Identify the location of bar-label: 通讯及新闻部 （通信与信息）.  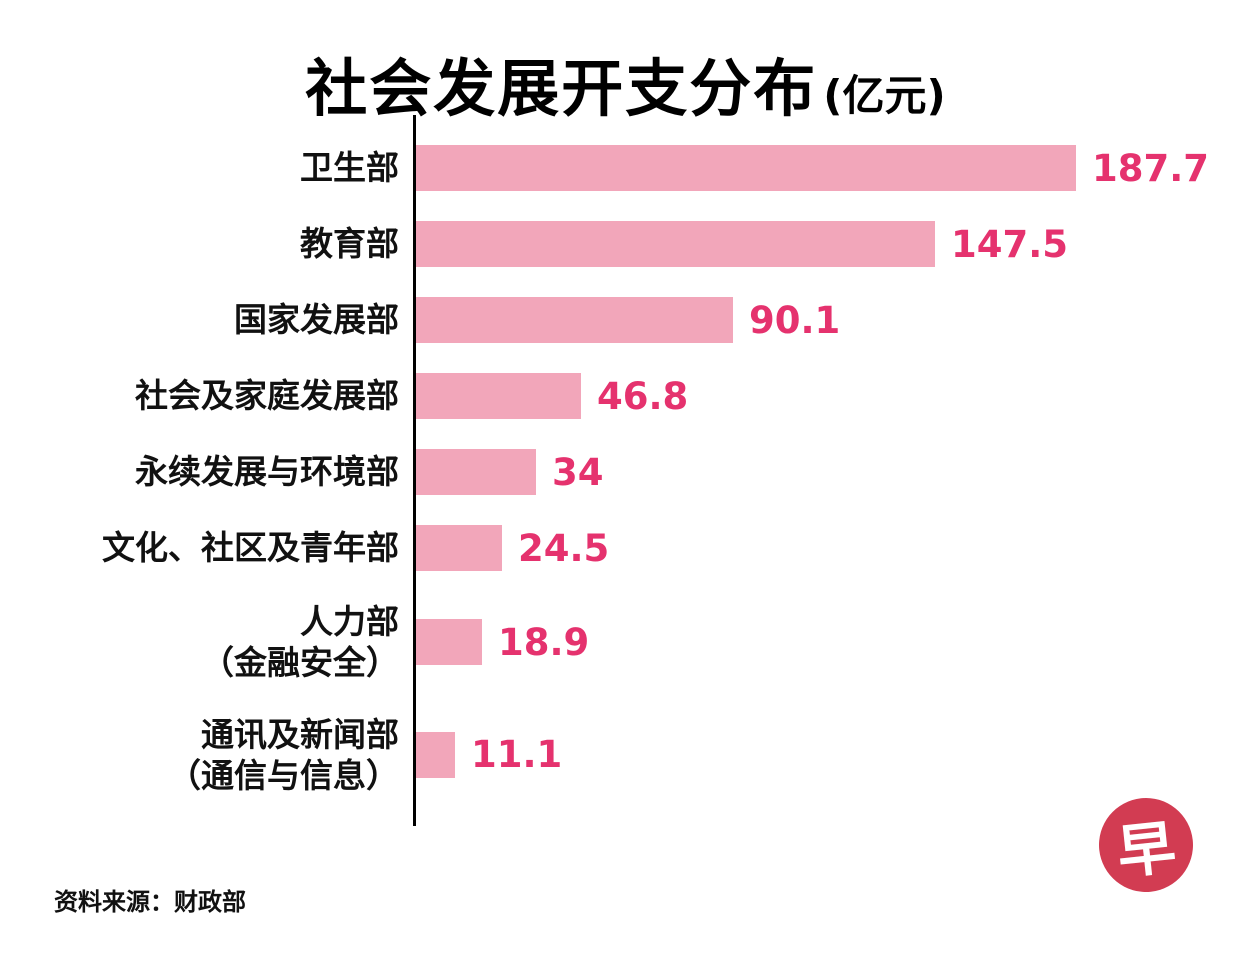
(283, 754).